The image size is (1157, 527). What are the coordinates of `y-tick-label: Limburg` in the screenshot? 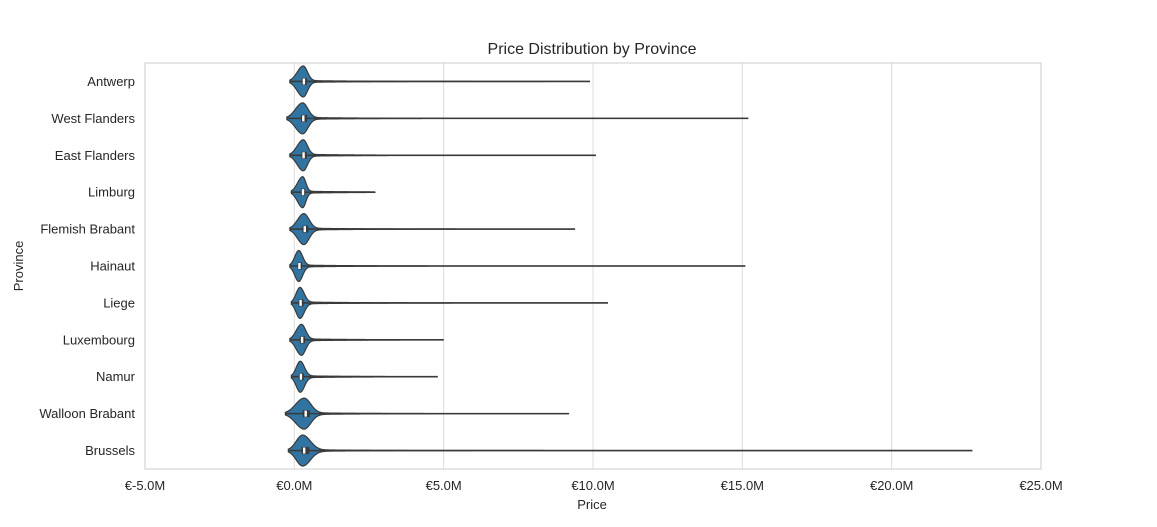 It's located at (111, 192).